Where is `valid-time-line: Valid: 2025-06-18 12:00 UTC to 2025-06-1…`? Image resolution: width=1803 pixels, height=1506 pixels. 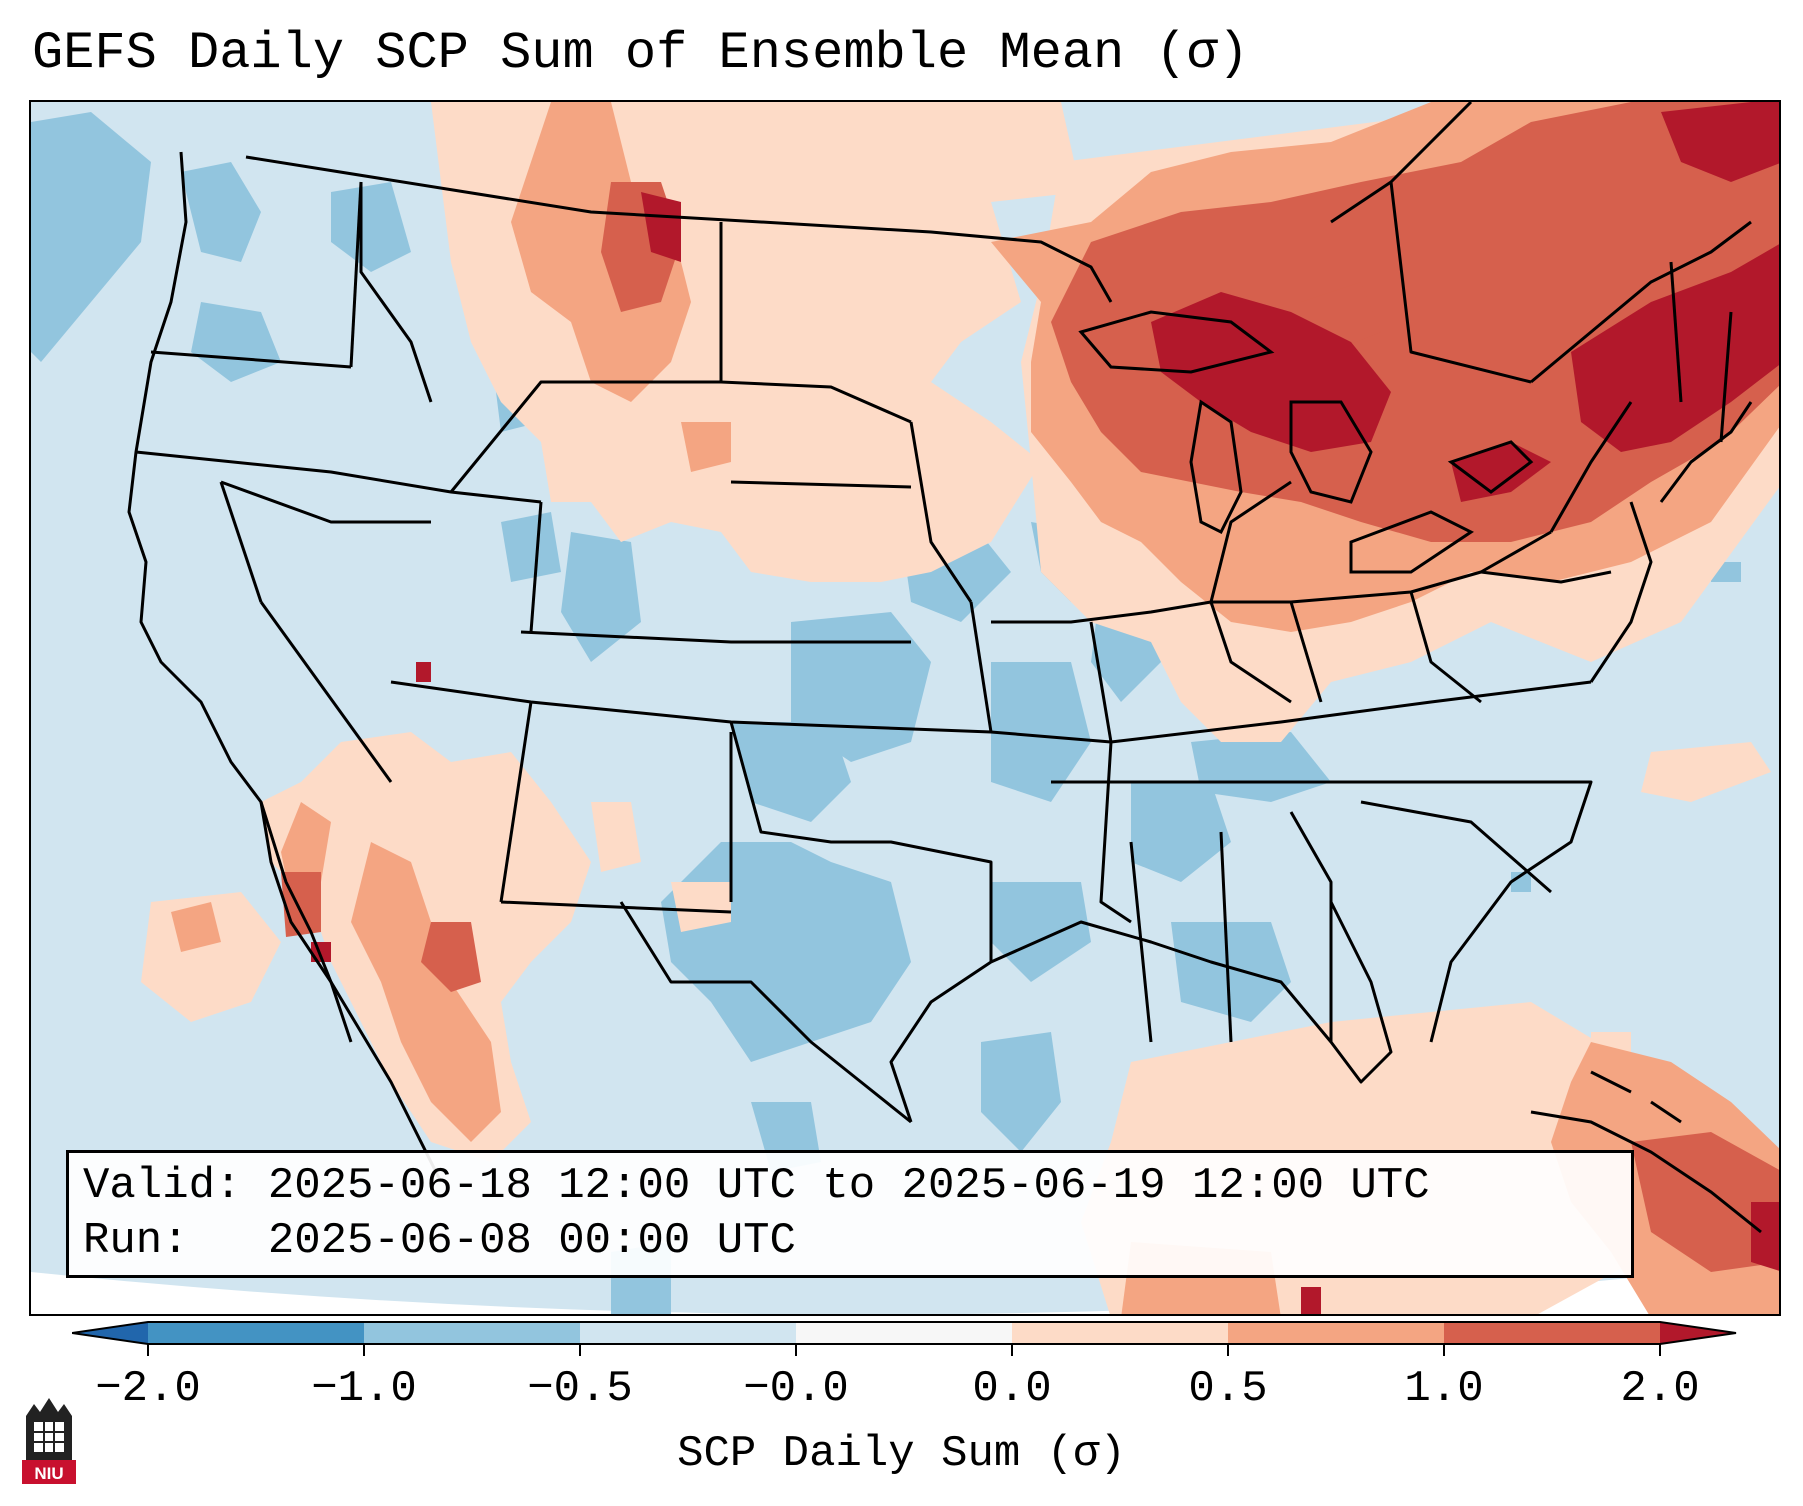 valid-time-line: Valid: 2025-06-18 12:00 UTC to 2025-06-1… is located at coordinates (756, 1186).